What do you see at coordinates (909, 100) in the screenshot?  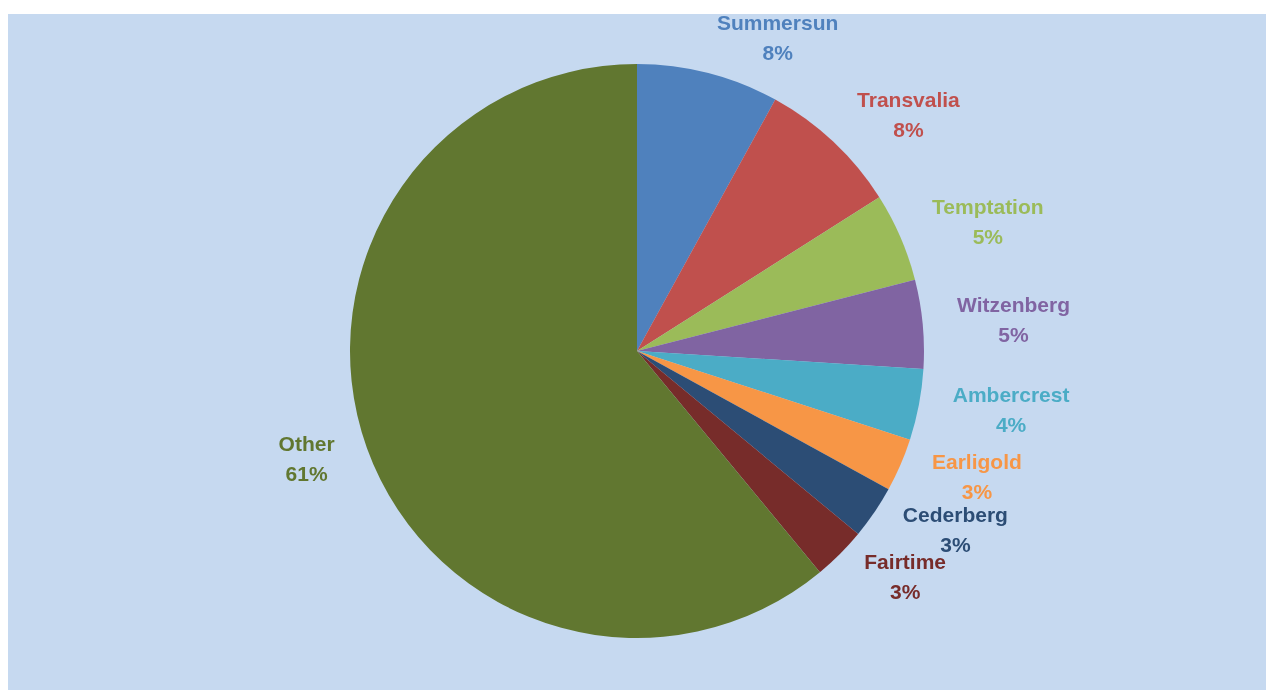 I see `slice-label: Transvalia` at bounding box center [909, 100].